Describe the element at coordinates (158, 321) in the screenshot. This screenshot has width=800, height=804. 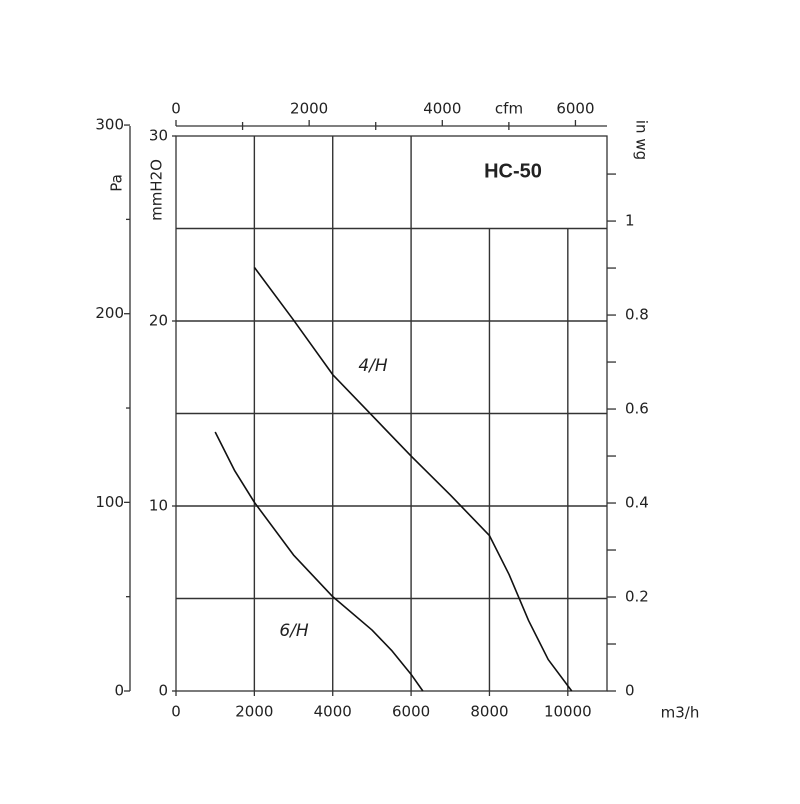
I see `y-tick-label: 20` at that location.